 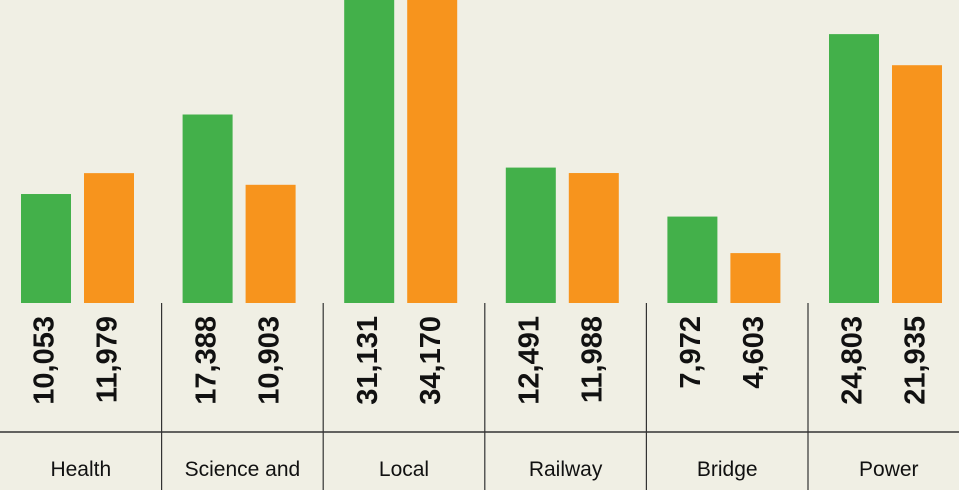 I want to click on category-label: Power, so click(x=889, y=469).